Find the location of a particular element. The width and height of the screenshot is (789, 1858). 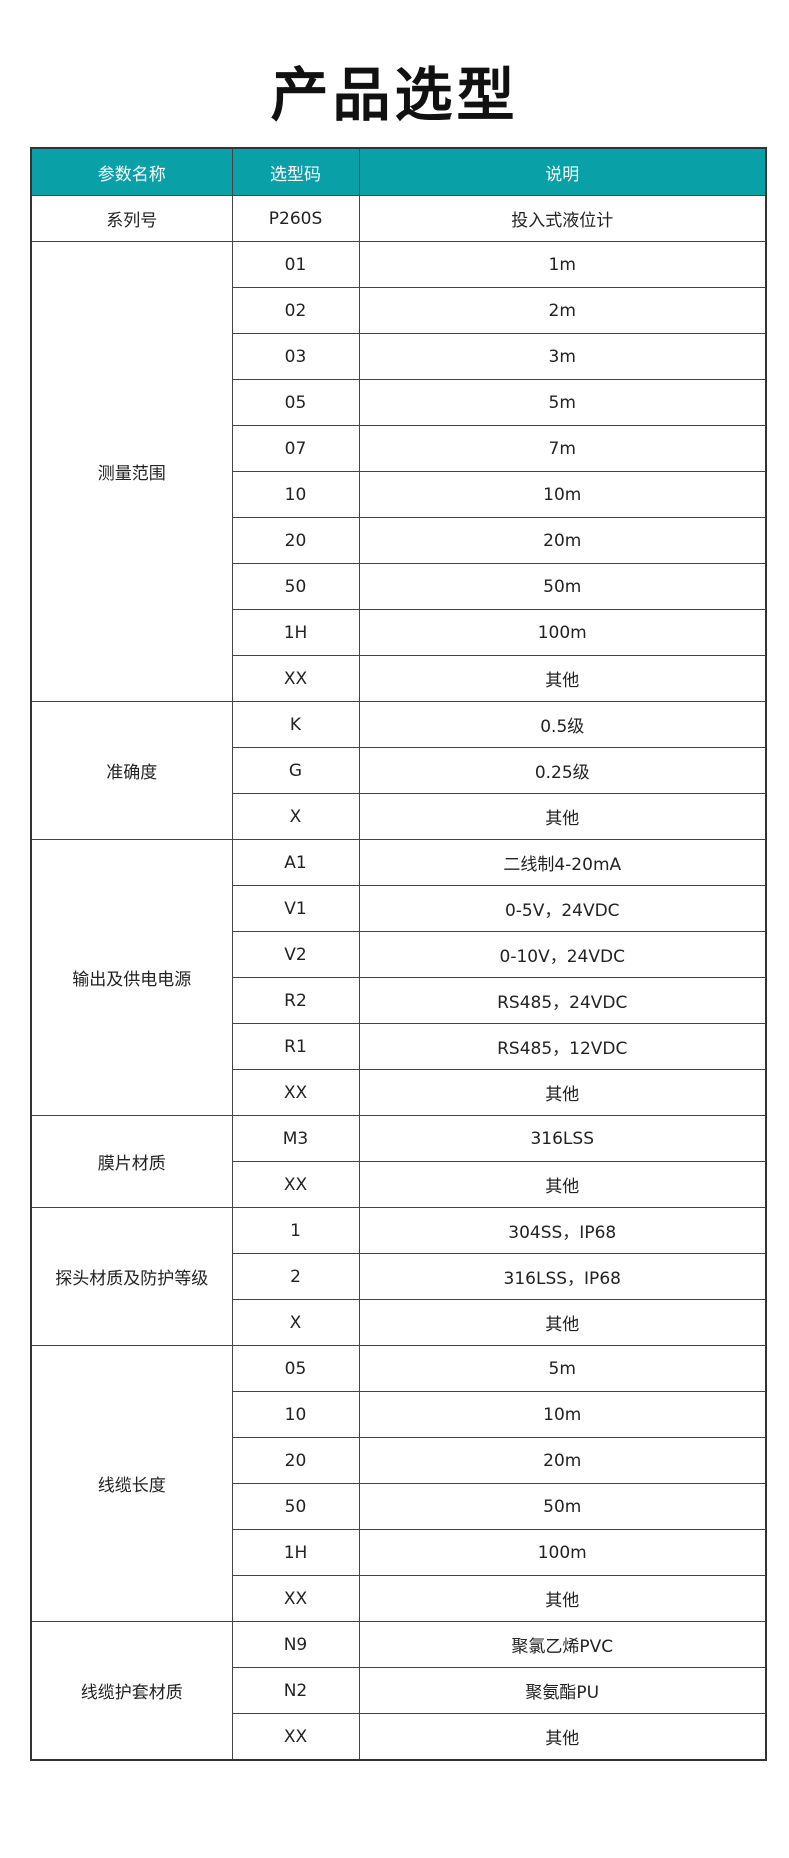

description-cell: 3m is located at coordinates (562, 356).